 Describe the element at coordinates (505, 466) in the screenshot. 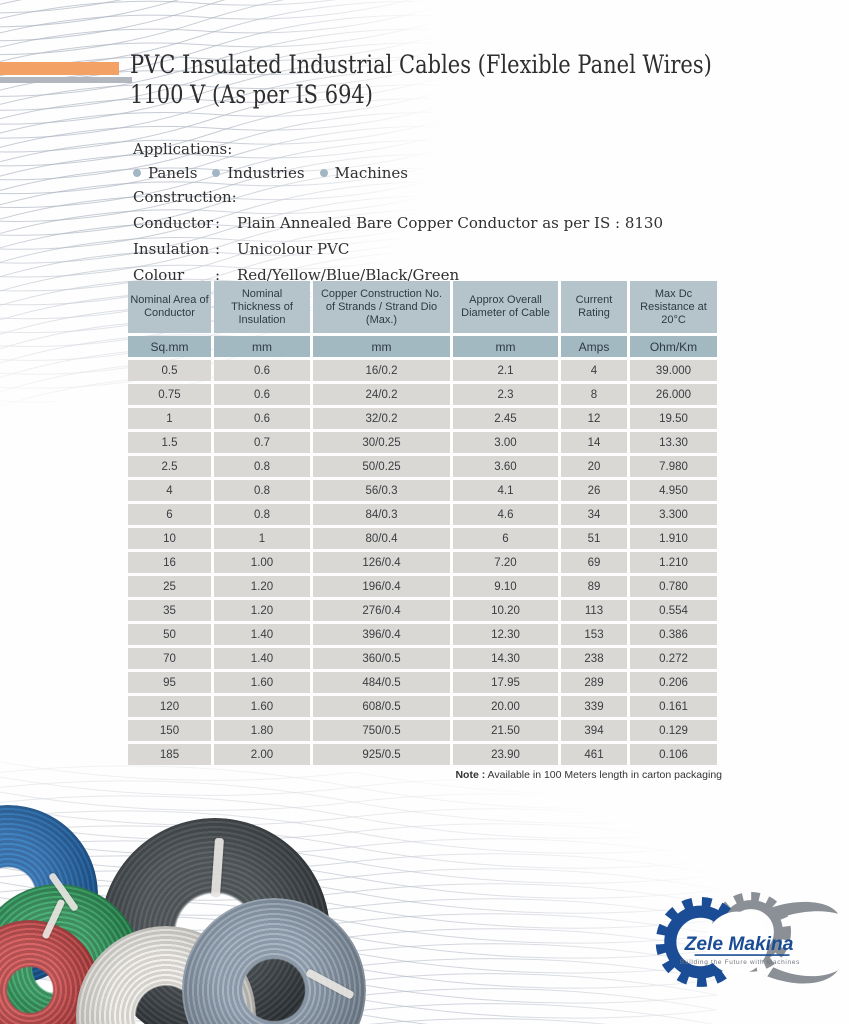

I see `table-cell: 3.60` at that location.